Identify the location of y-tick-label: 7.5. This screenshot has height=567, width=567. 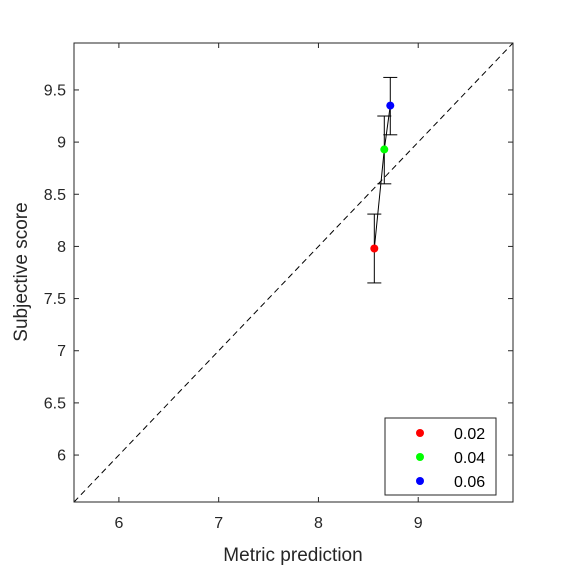
(55, 299).